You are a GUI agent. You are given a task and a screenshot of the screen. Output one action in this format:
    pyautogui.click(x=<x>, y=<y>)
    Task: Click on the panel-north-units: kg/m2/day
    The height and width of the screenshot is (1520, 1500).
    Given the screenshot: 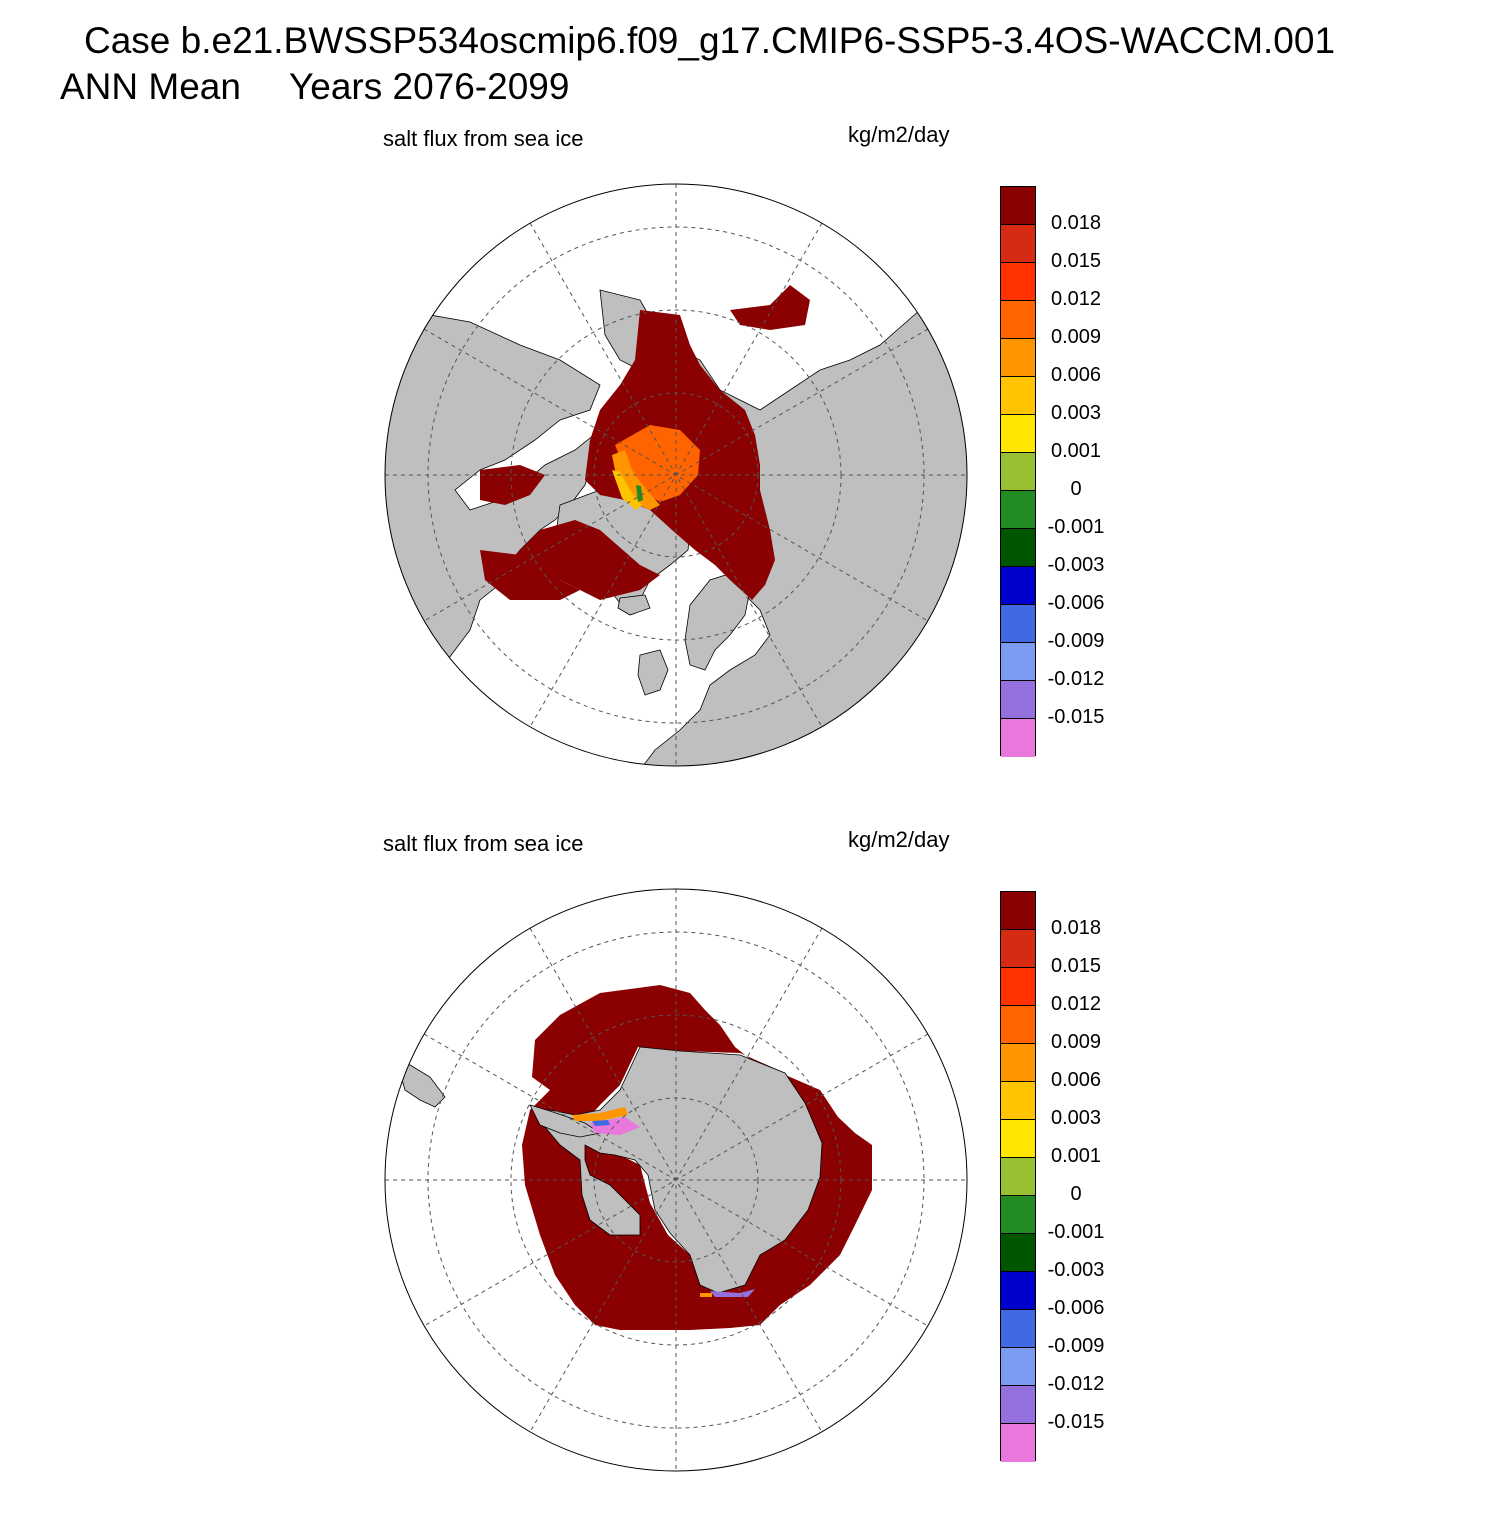 What is the action you would take?
    pyautogui.click(x=899, y=134)
    